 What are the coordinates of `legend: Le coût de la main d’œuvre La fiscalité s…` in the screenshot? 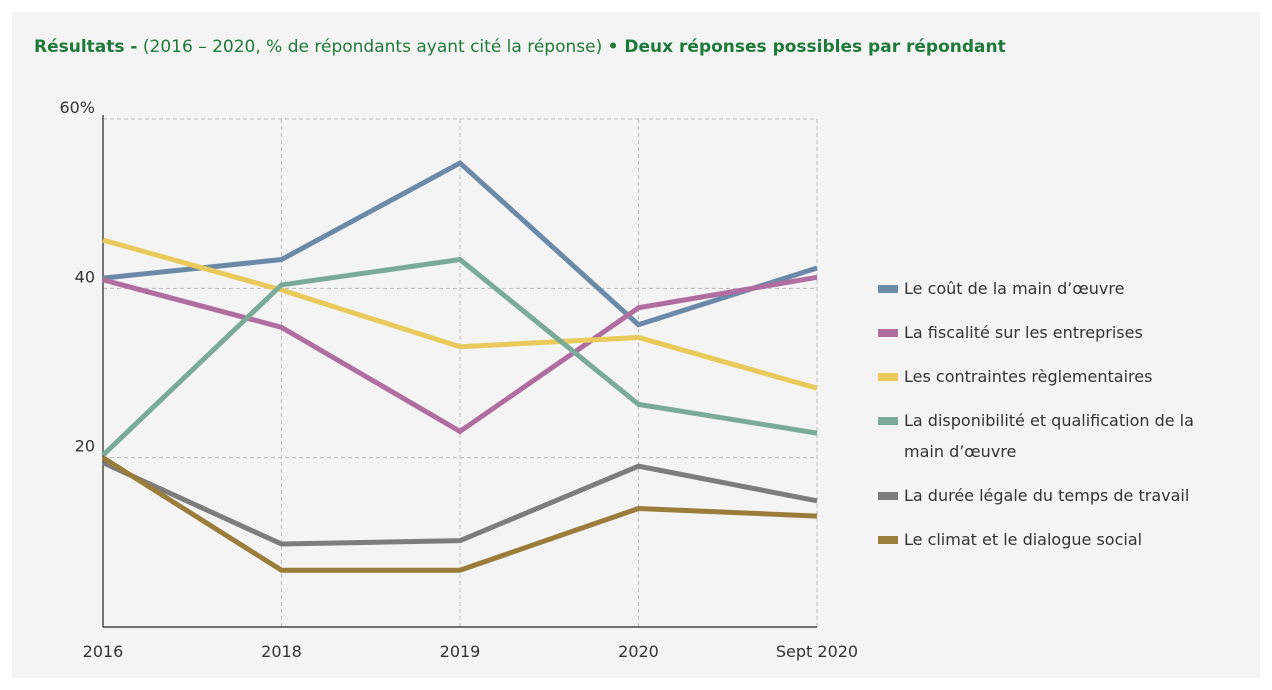 It's located at (1058, 420).